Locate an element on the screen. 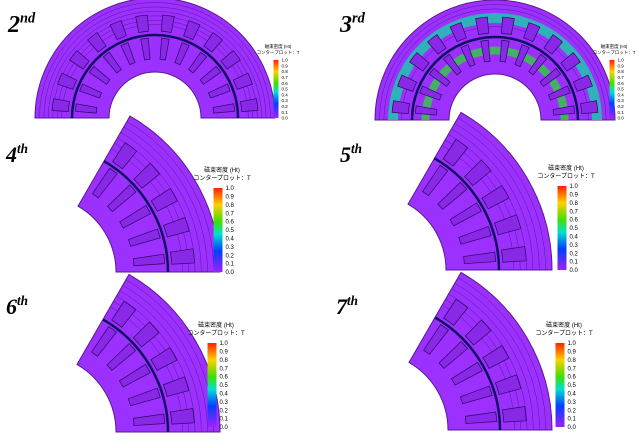  label-suffix: nd is located at coordinates (28, 18).